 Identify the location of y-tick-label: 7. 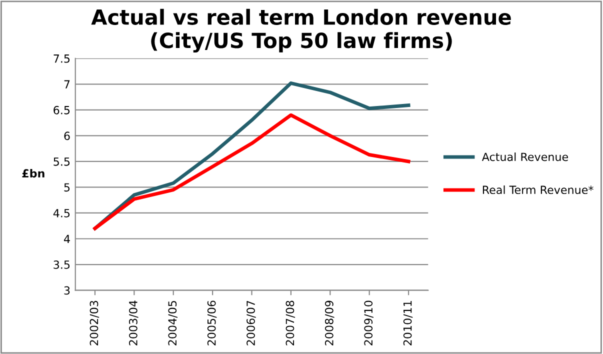
(67, 84).